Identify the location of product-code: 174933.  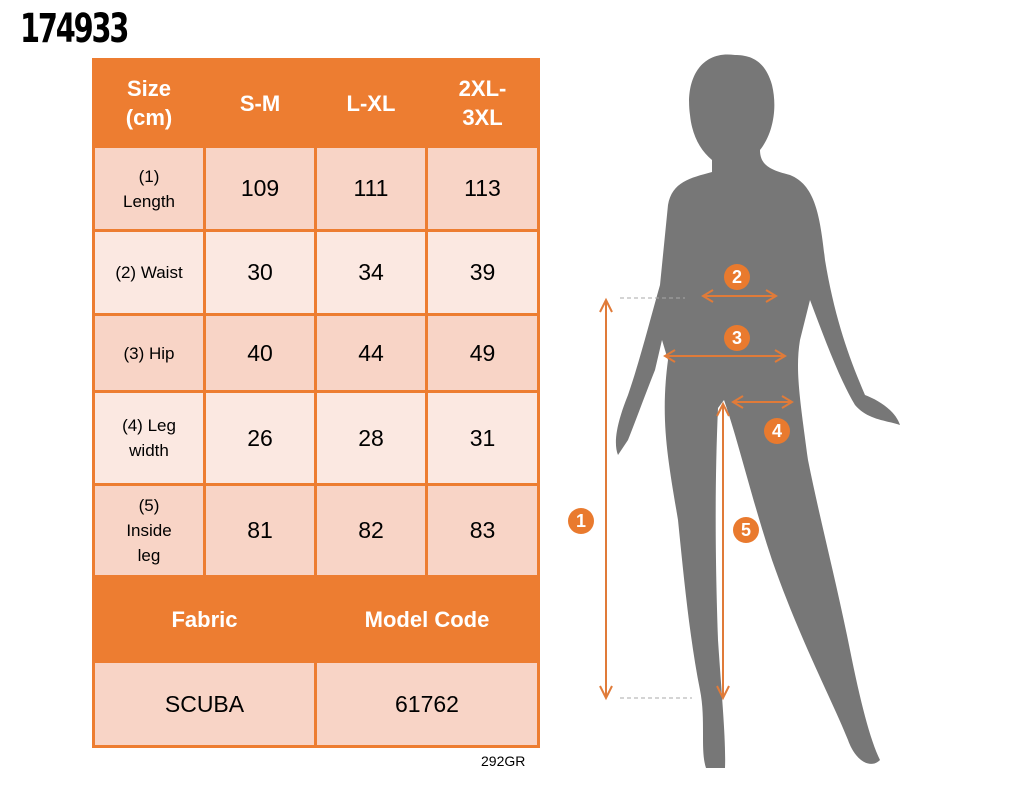
(74, 29).